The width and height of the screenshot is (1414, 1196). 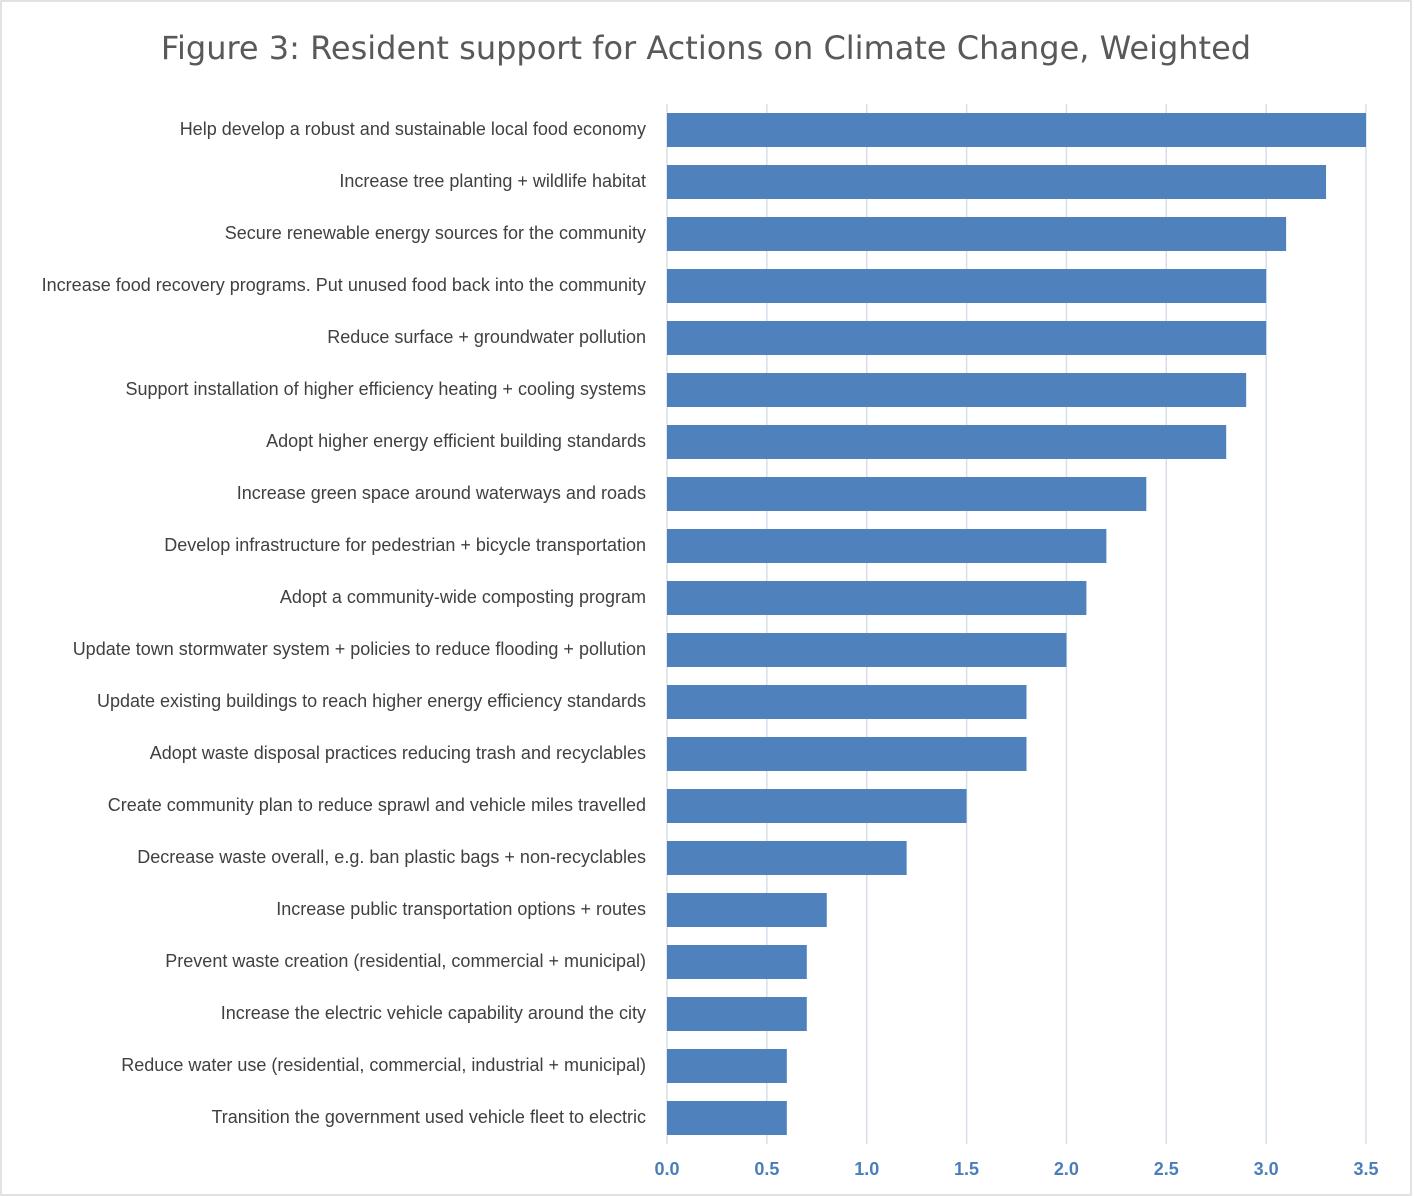 What do you see at coordinates (866, 1169) in the screenshot?
I see `x-tick-label: 1.0` at bounding box center [866, 1169].